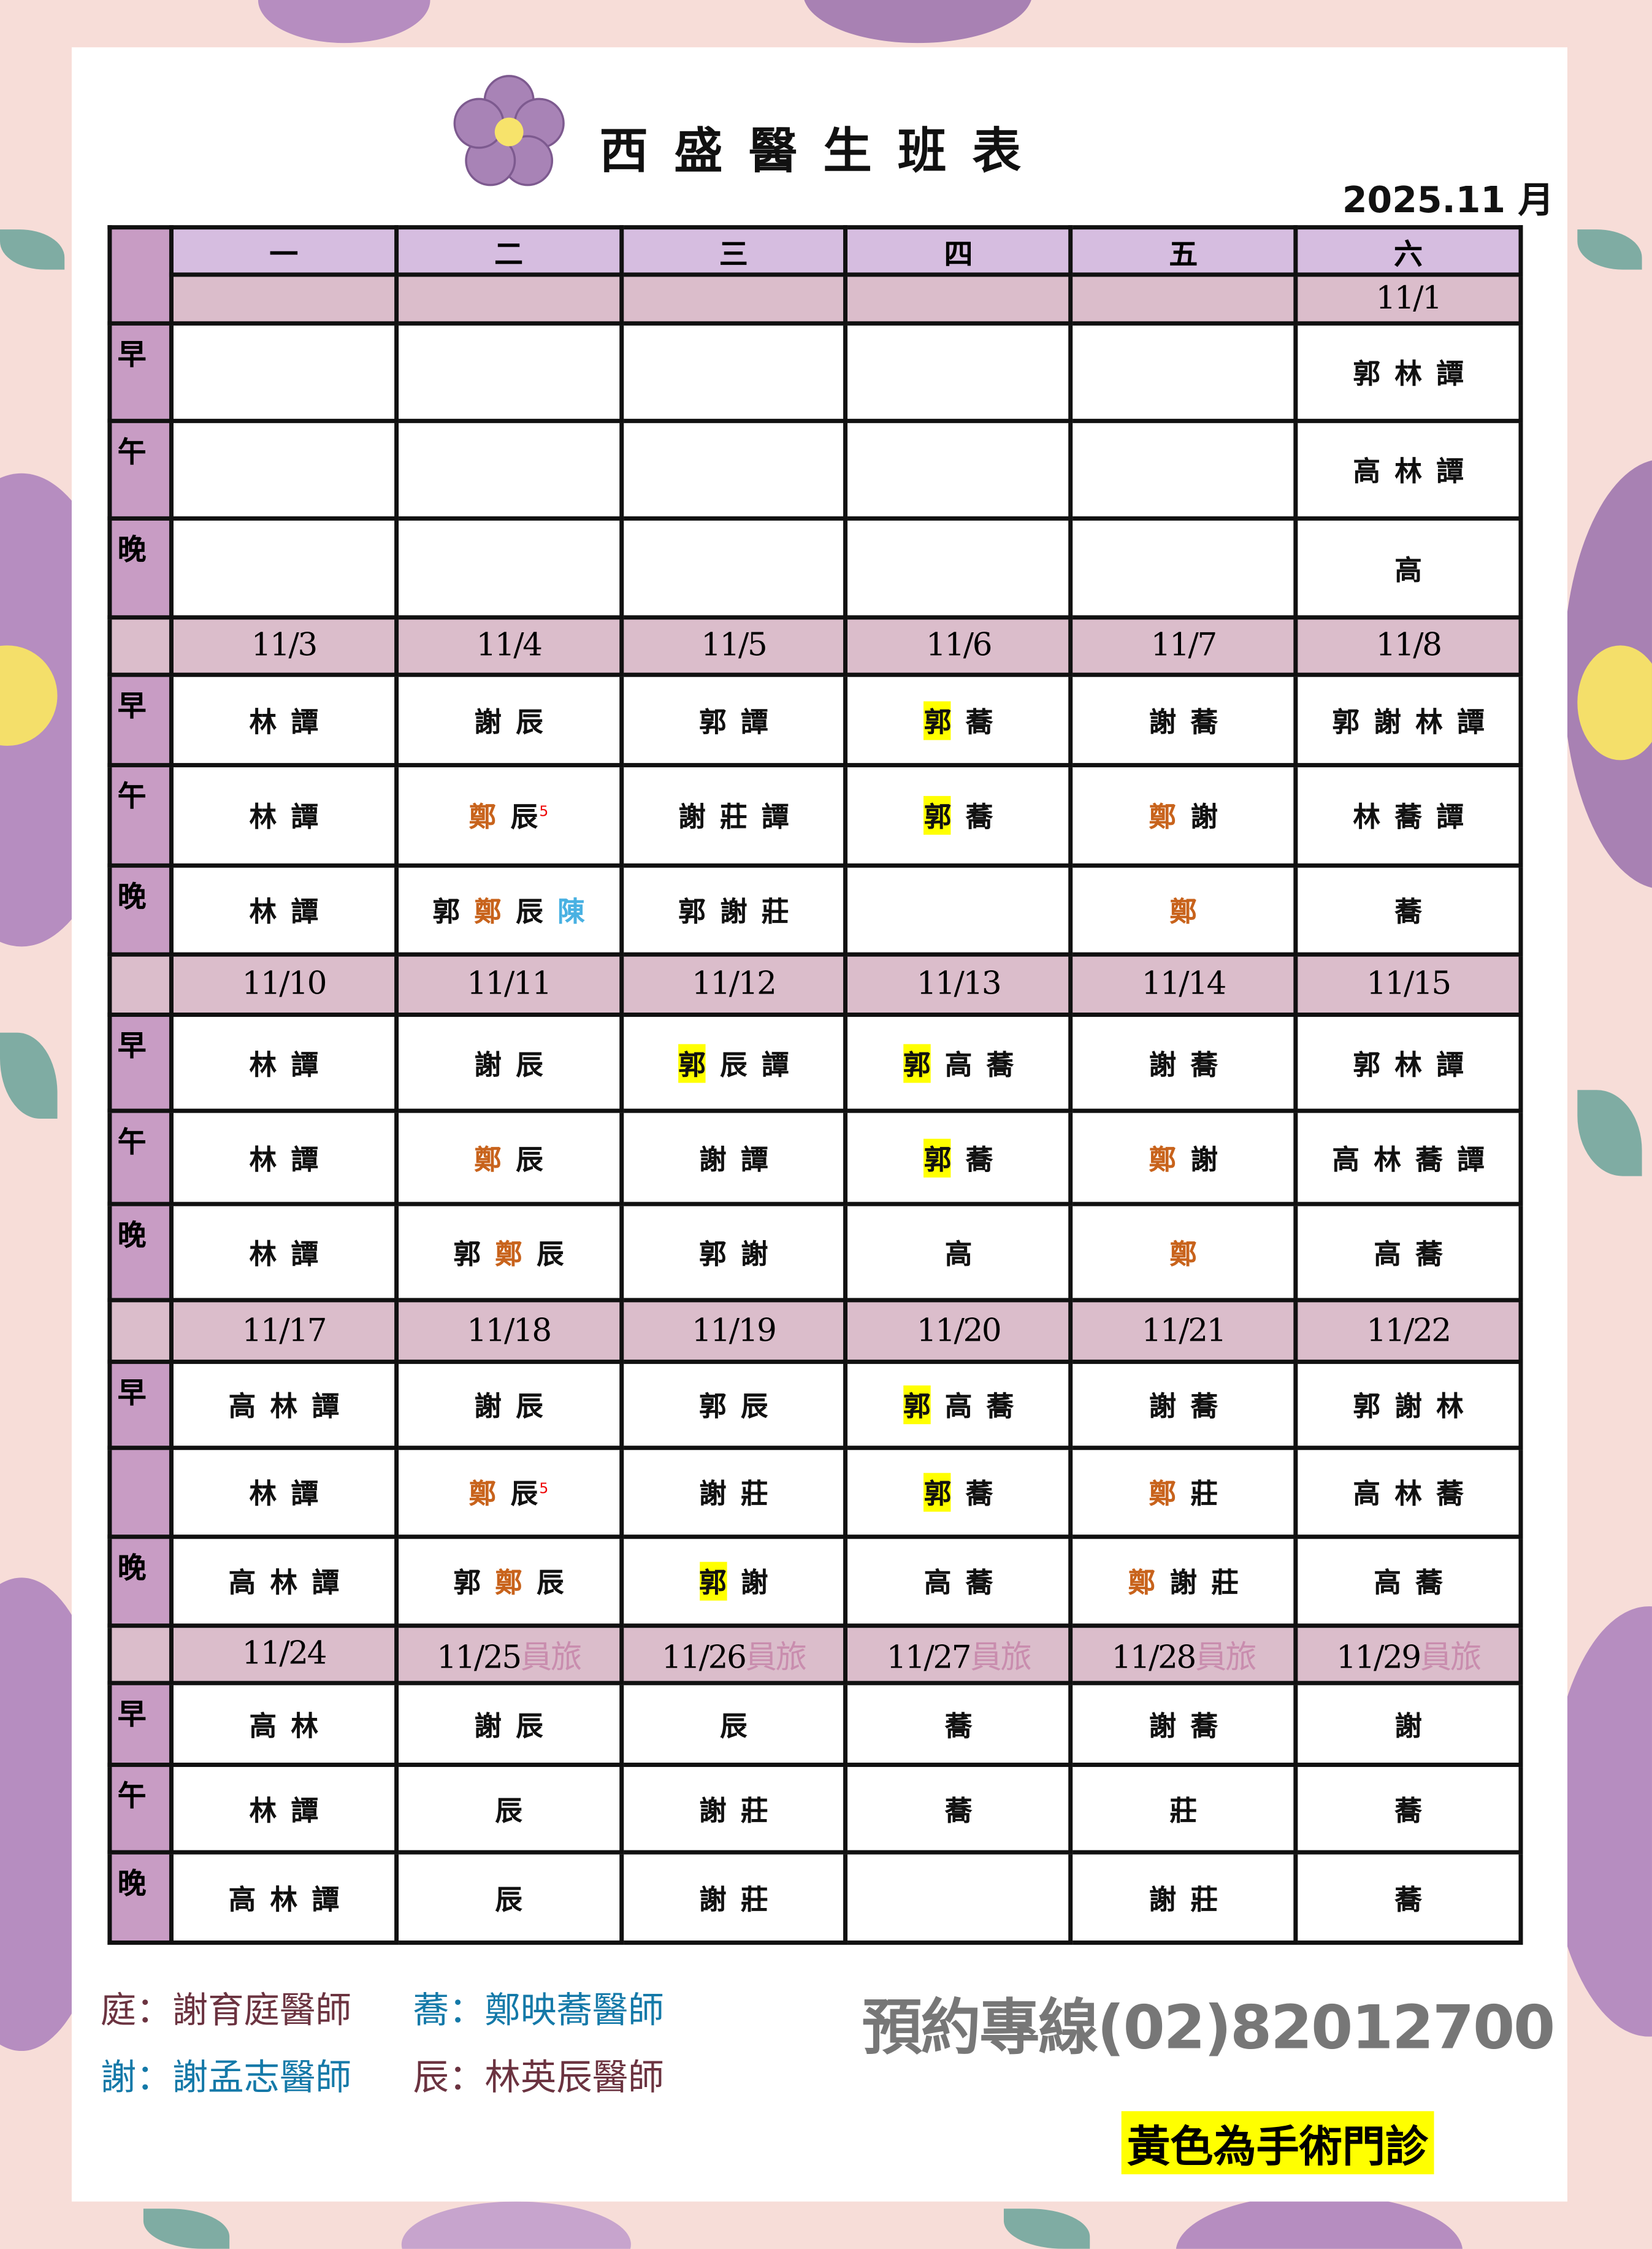 This screenshot has height=2249, width=1652. What do you see at coordinates (815, 1898) in the screenshot?
I see `shift-row: 晚高林譚辰謝莊謝莊蕎` at bounding box center [815, 1898].